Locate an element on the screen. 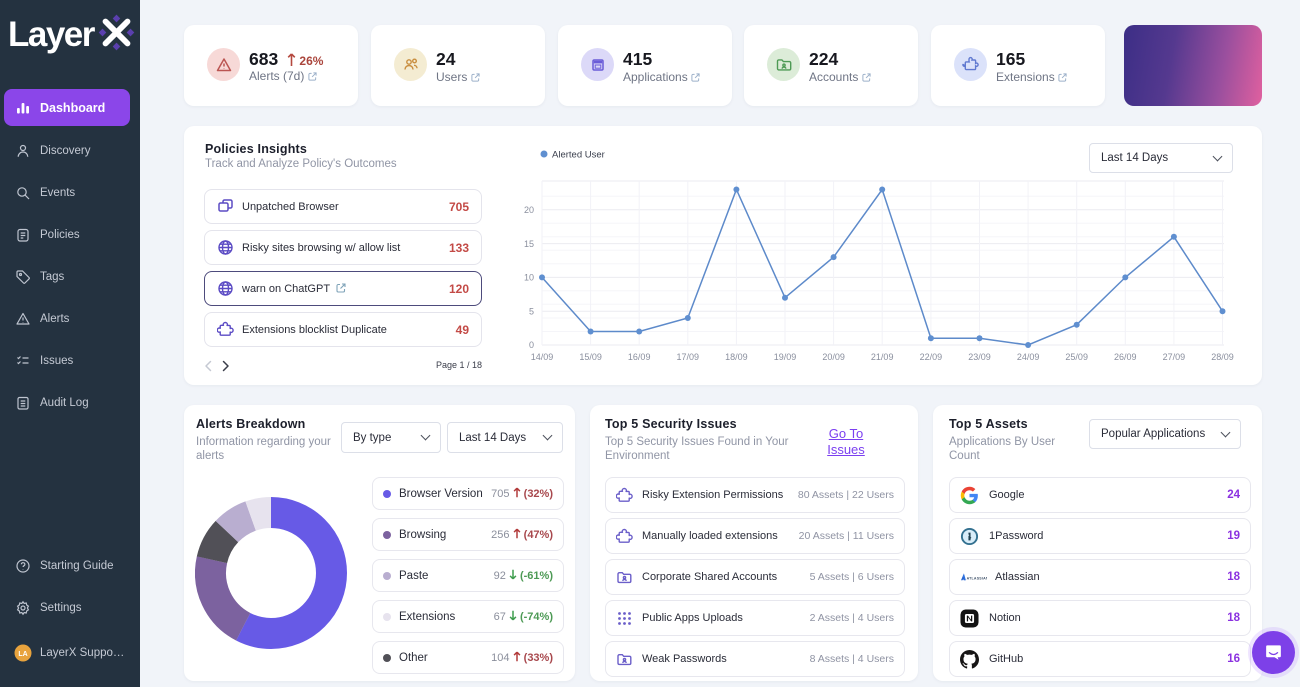 The width and height of the screenshot is (1300, 687). svg-text: 27/09 is located at coordinates (1174, 357).